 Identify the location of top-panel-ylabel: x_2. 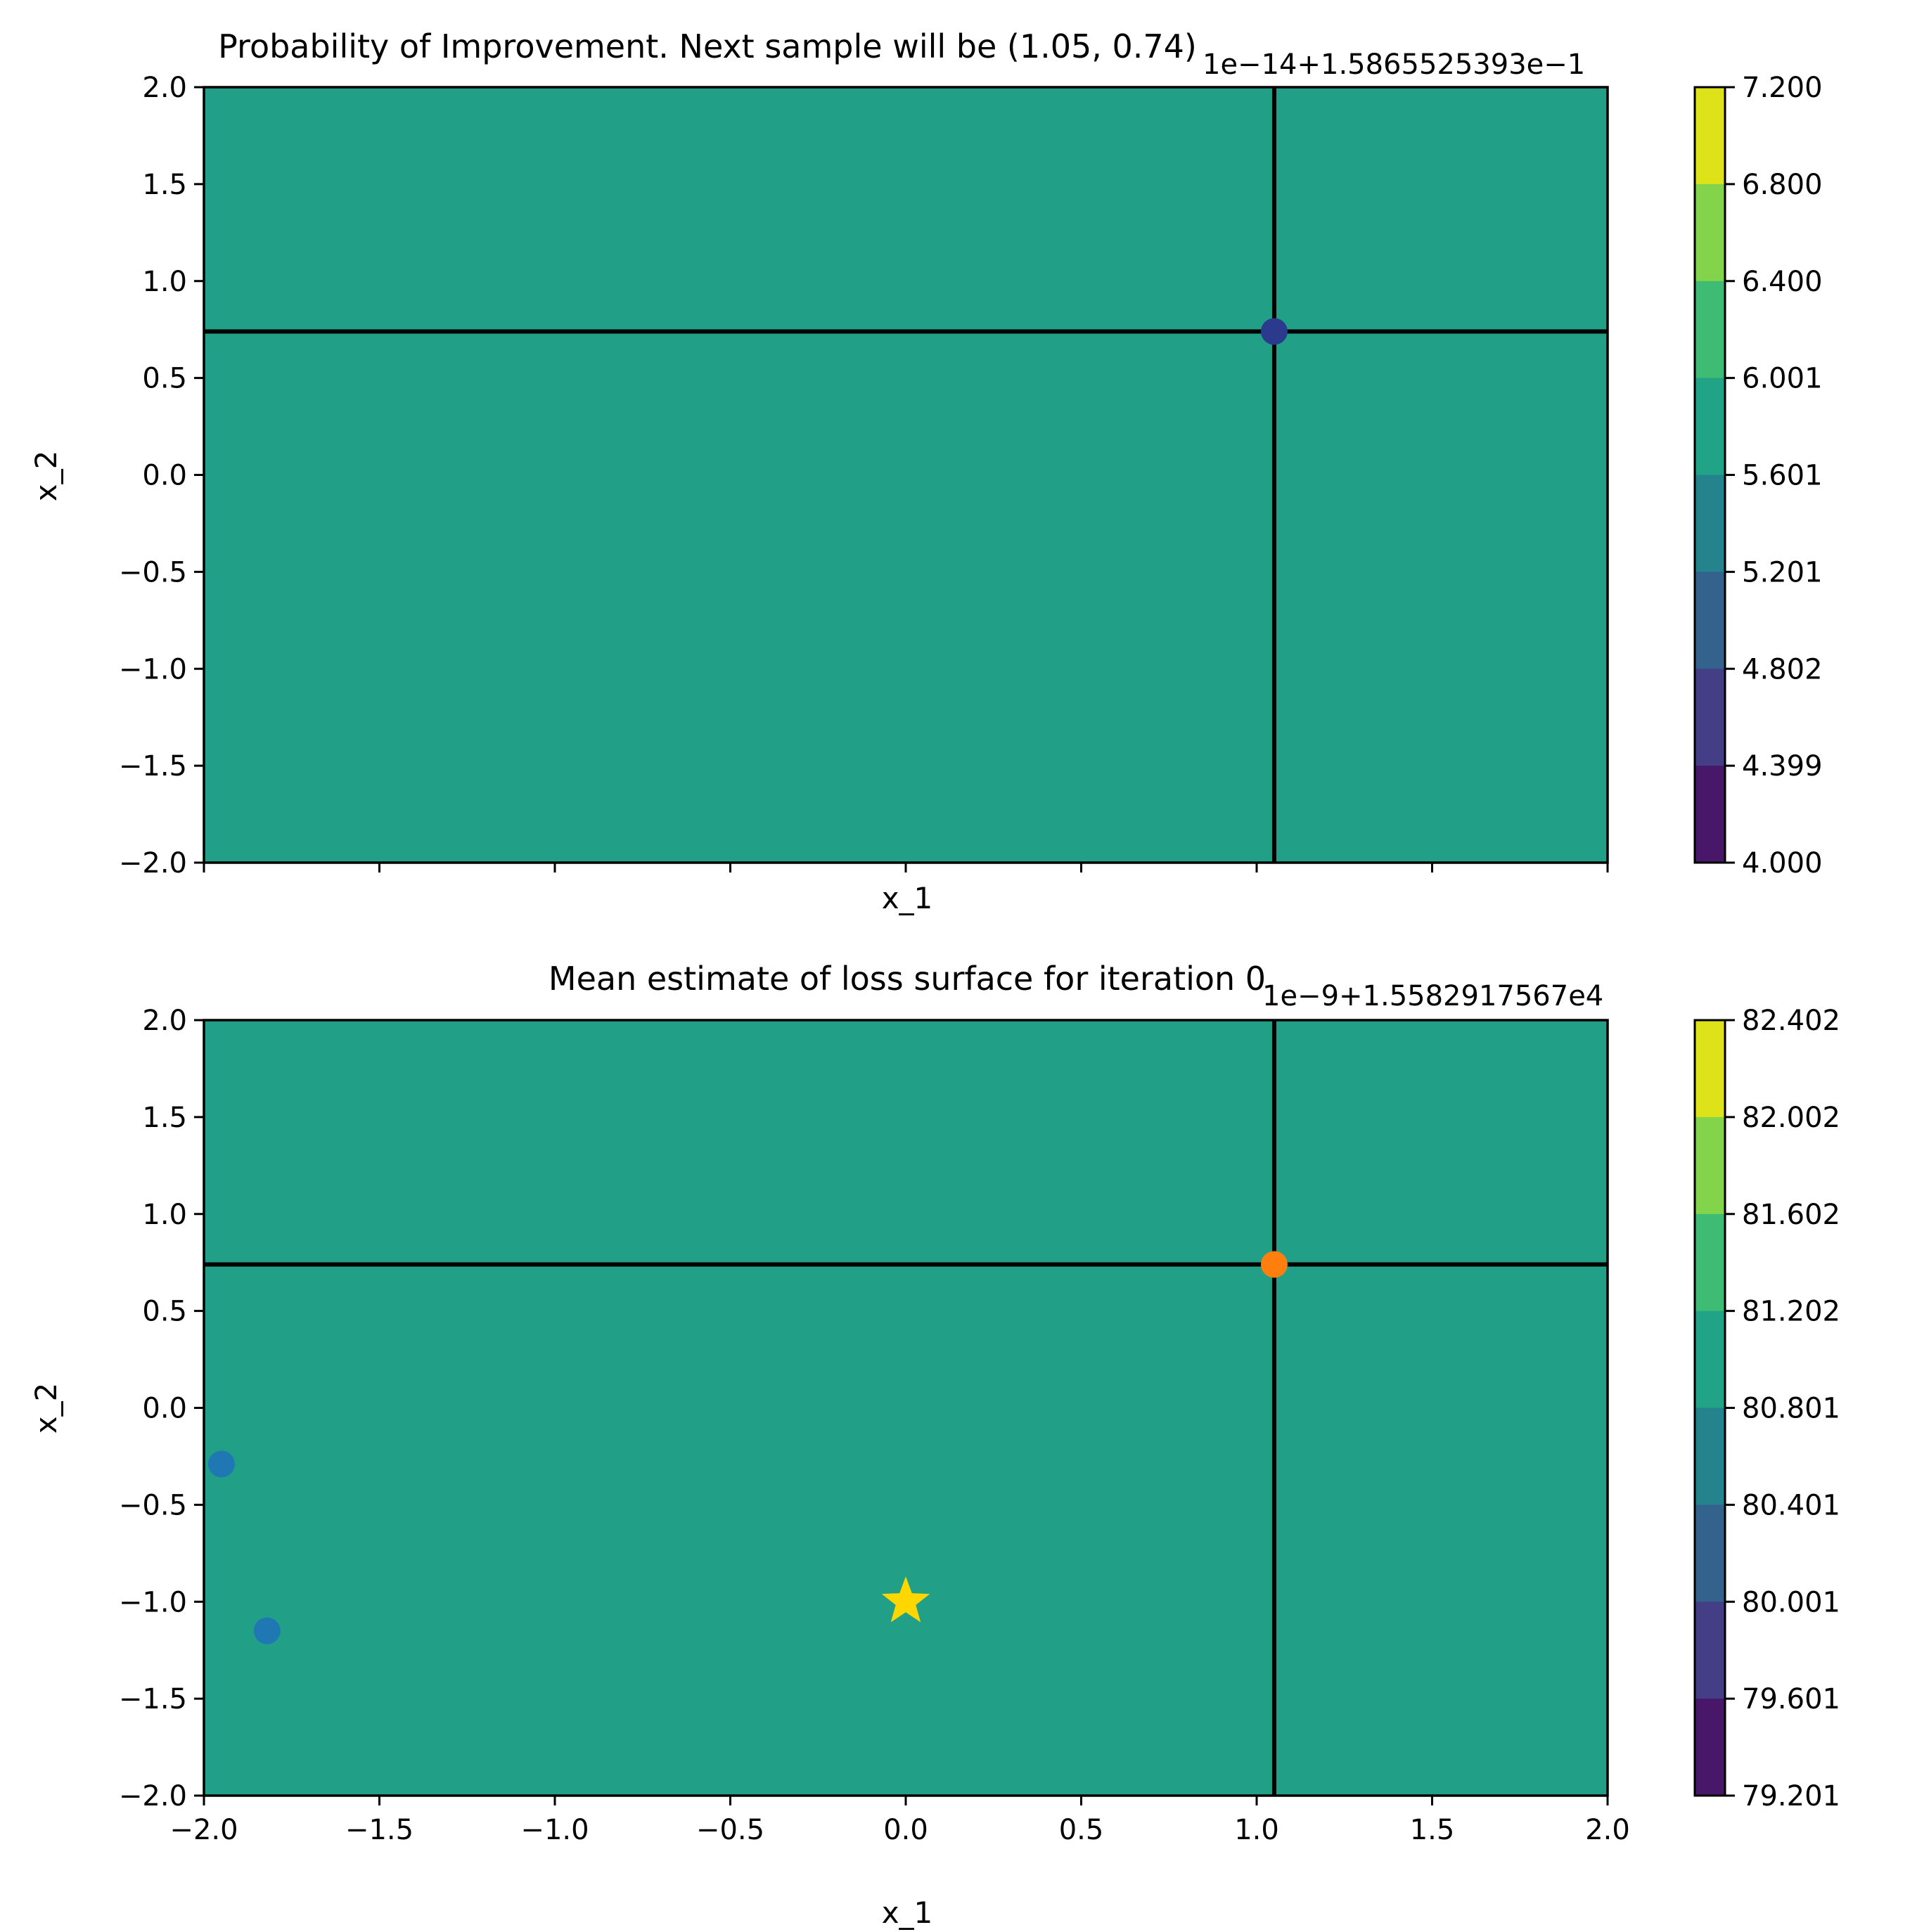
(46, 476).